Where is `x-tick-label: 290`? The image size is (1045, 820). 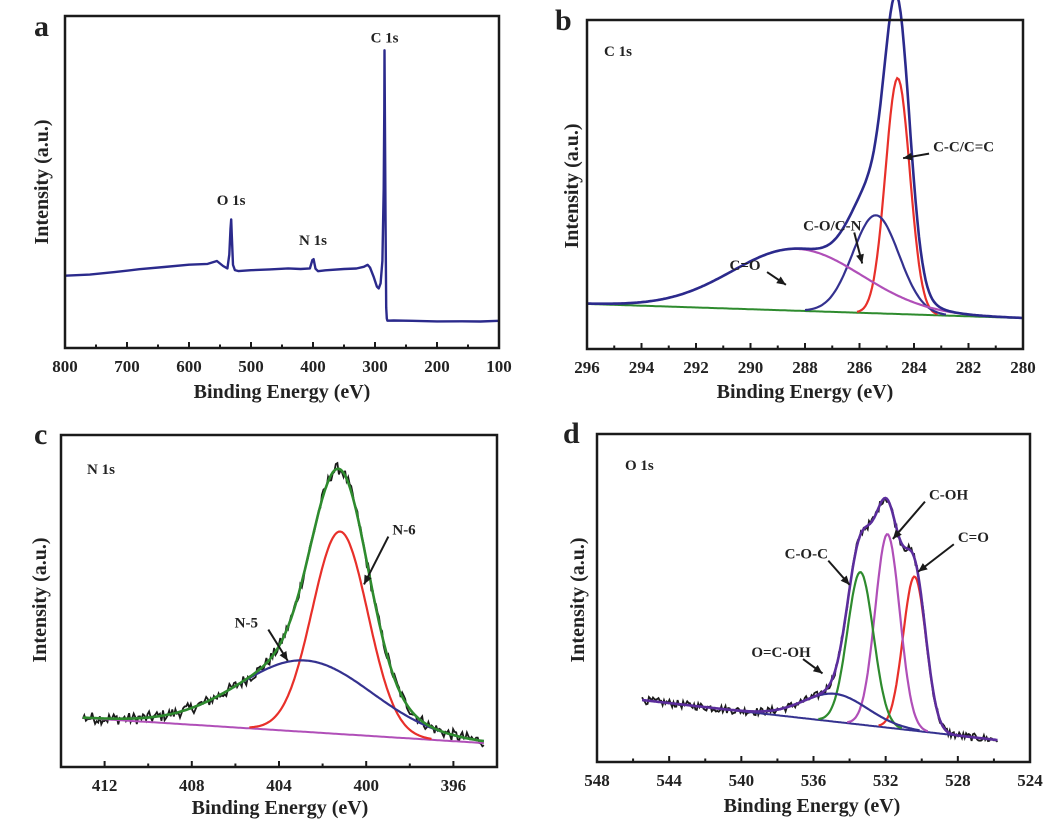
x-tick-label: 290 is located at coordinates (751, 367).